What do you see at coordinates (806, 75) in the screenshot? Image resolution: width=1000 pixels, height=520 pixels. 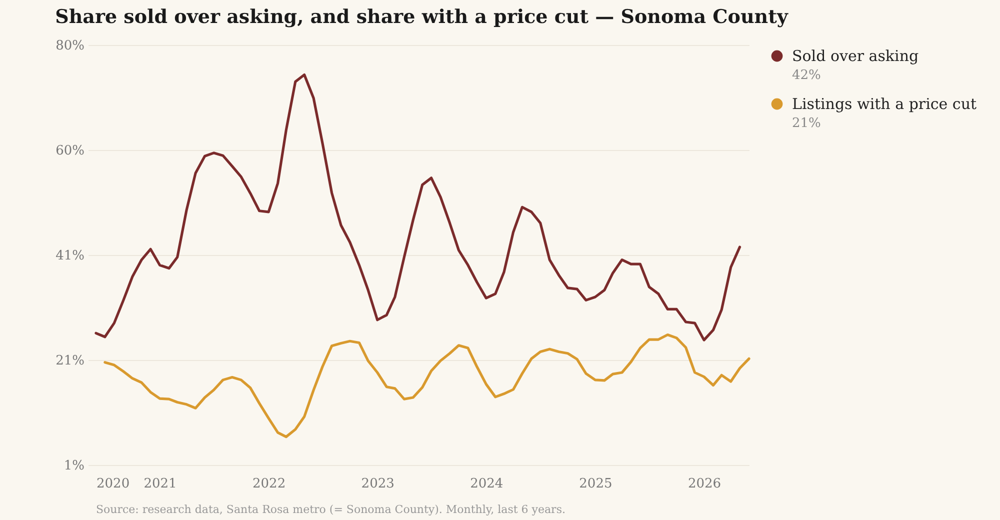 I see `text: 42%` at bounding box center [806, 75].